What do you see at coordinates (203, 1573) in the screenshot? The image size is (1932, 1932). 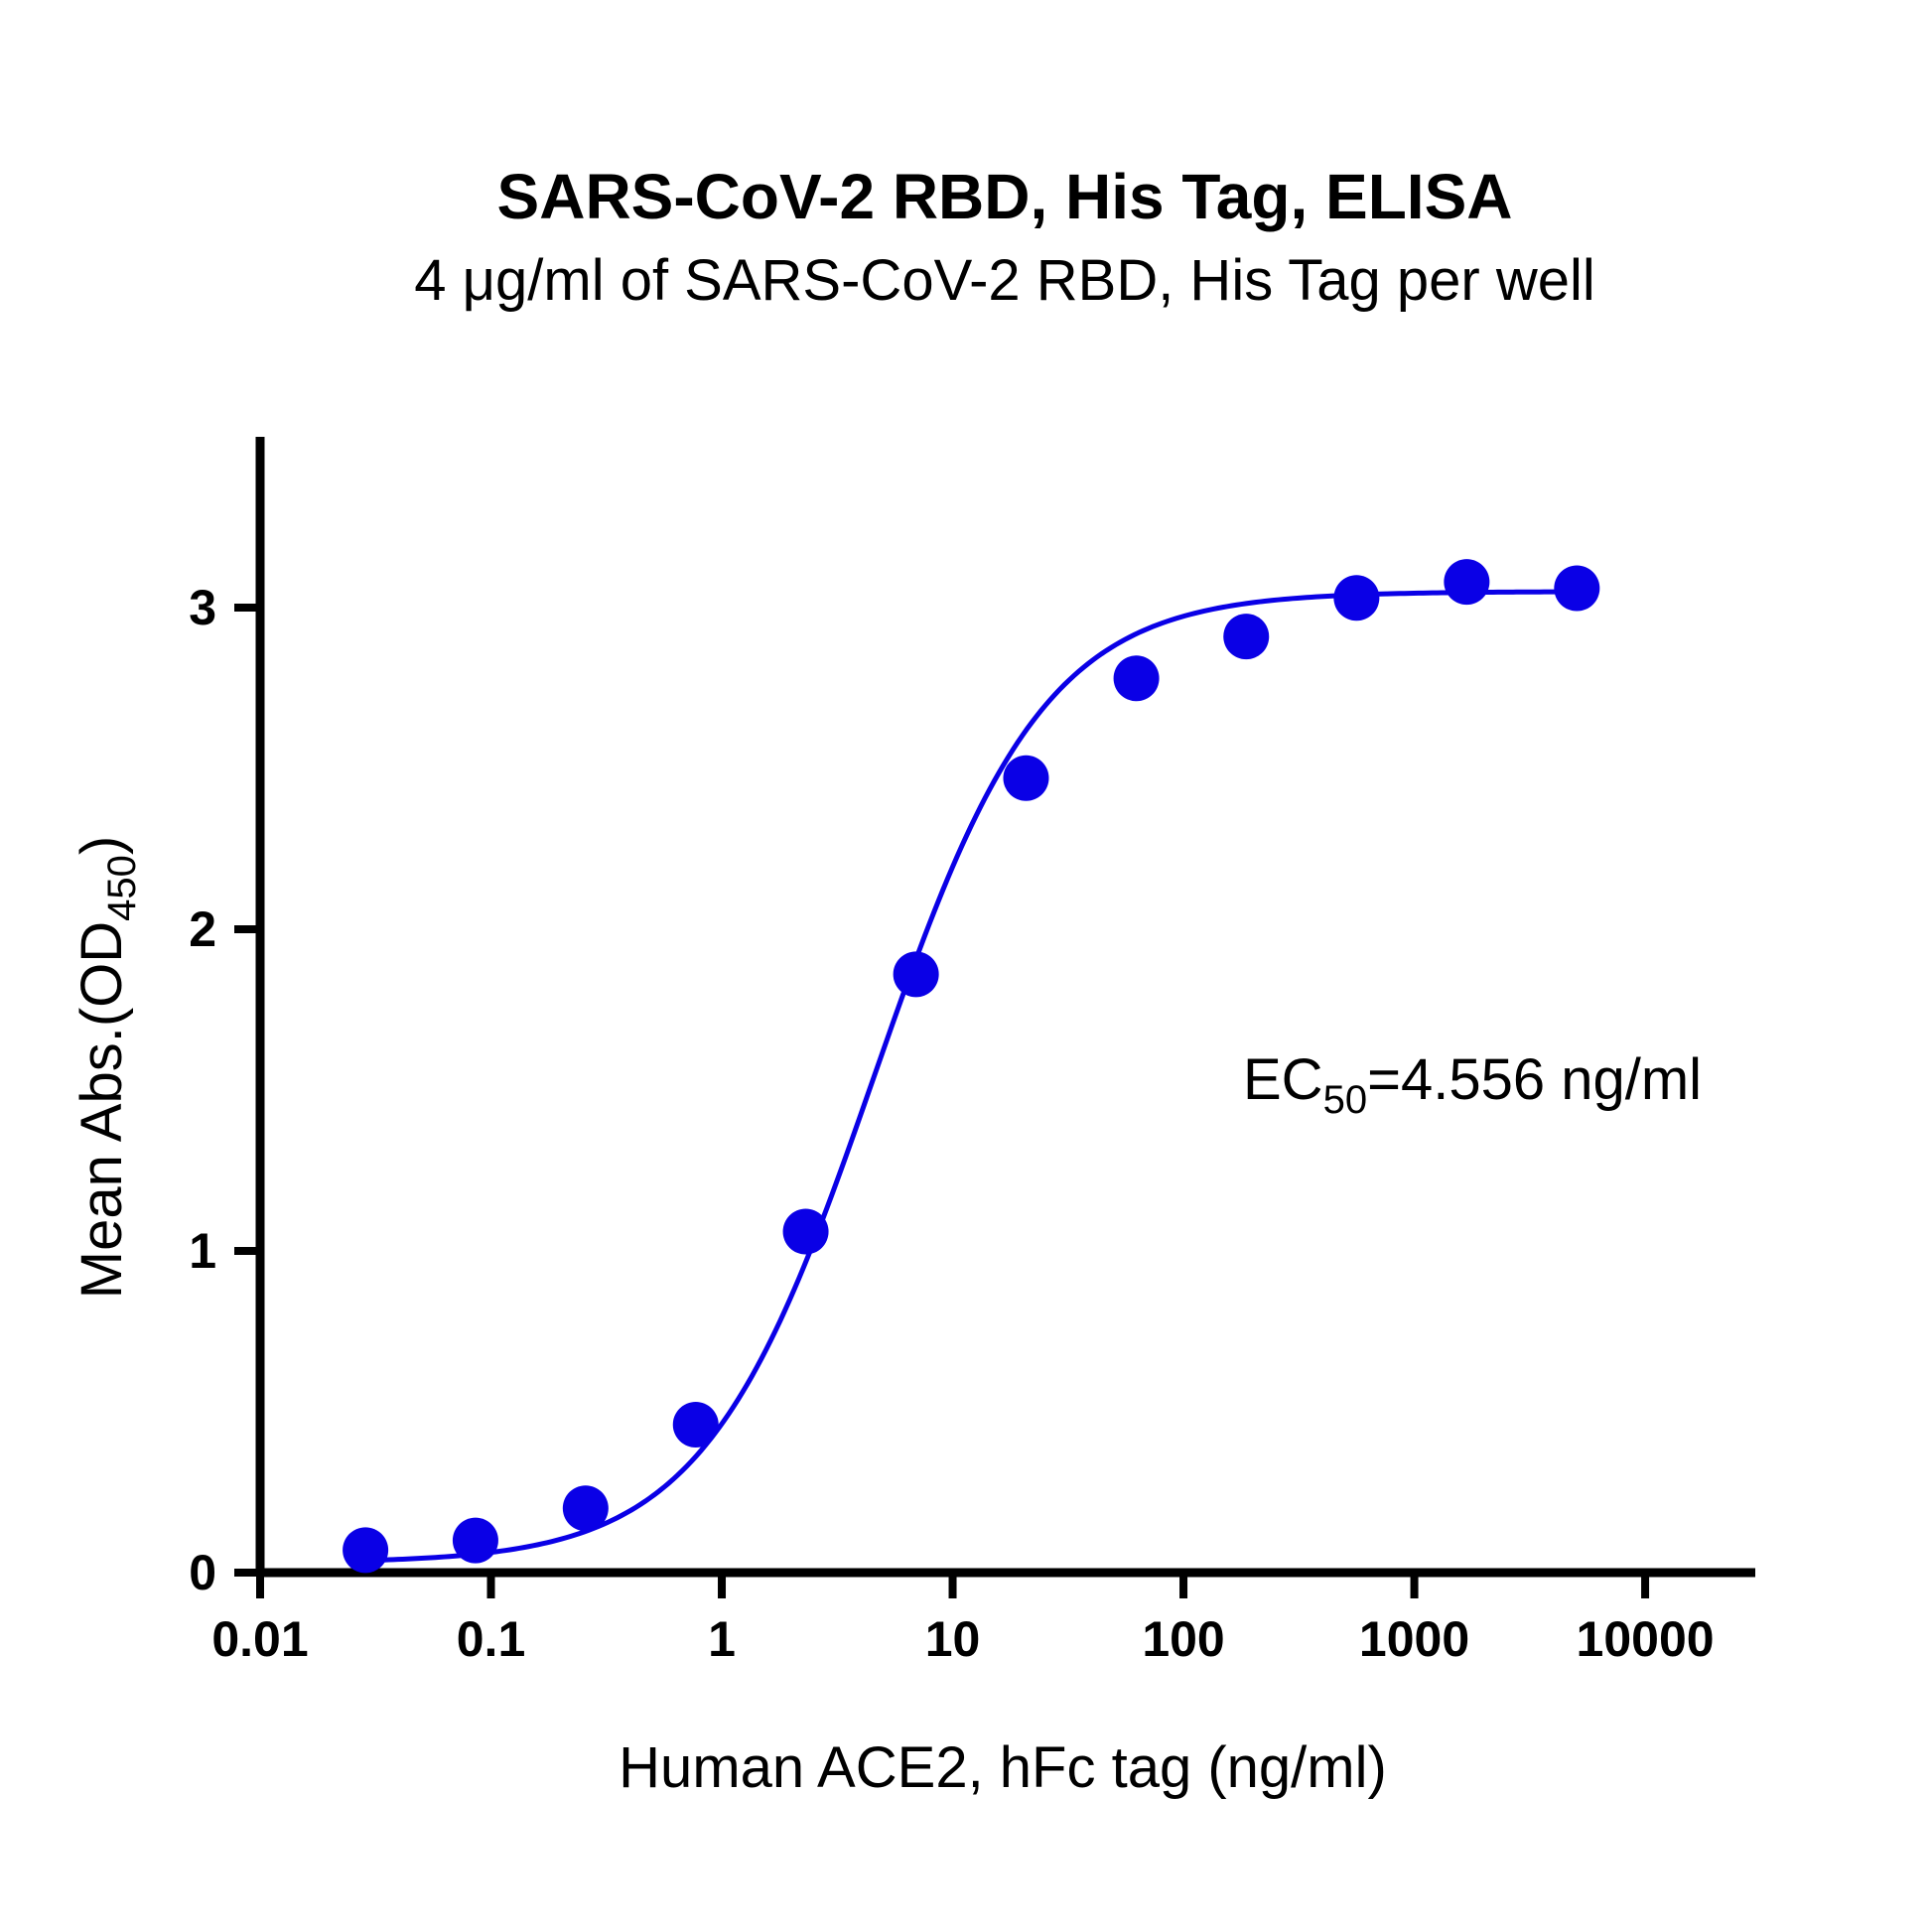 I see `y-tick-label: 0` at bounding box center [203, 1573].